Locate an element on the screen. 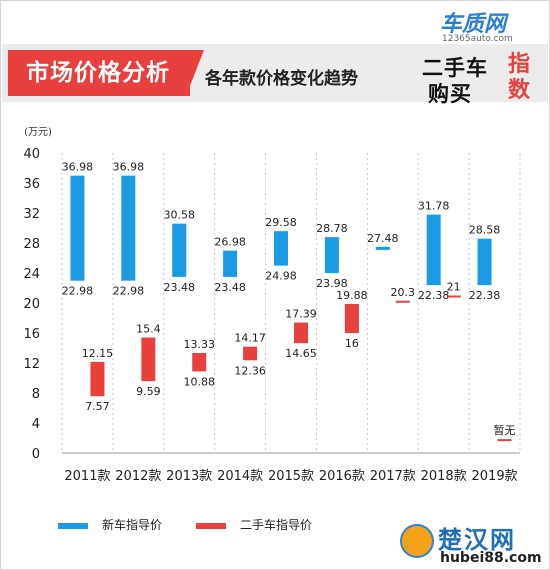 The image size is (550, 570). y-tick-label: 40 is located at coordinates (31, 154).